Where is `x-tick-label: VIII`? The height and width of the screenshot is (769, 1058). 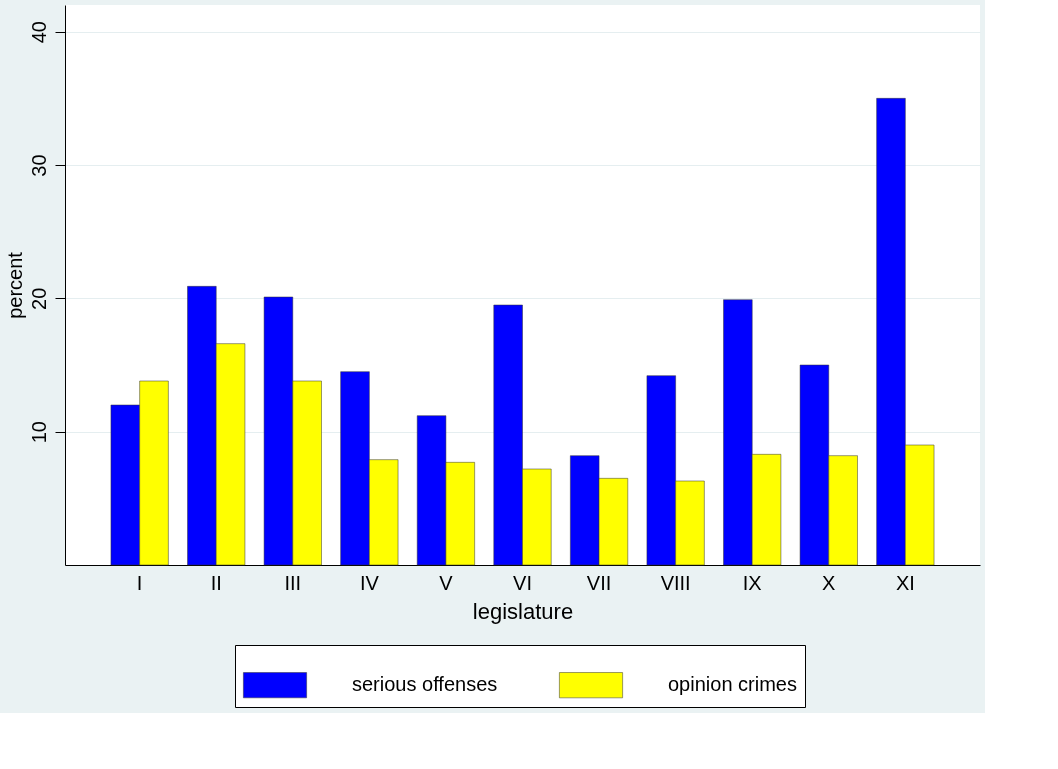 x-tick-label: VIII is located at coordinates (675, 582).